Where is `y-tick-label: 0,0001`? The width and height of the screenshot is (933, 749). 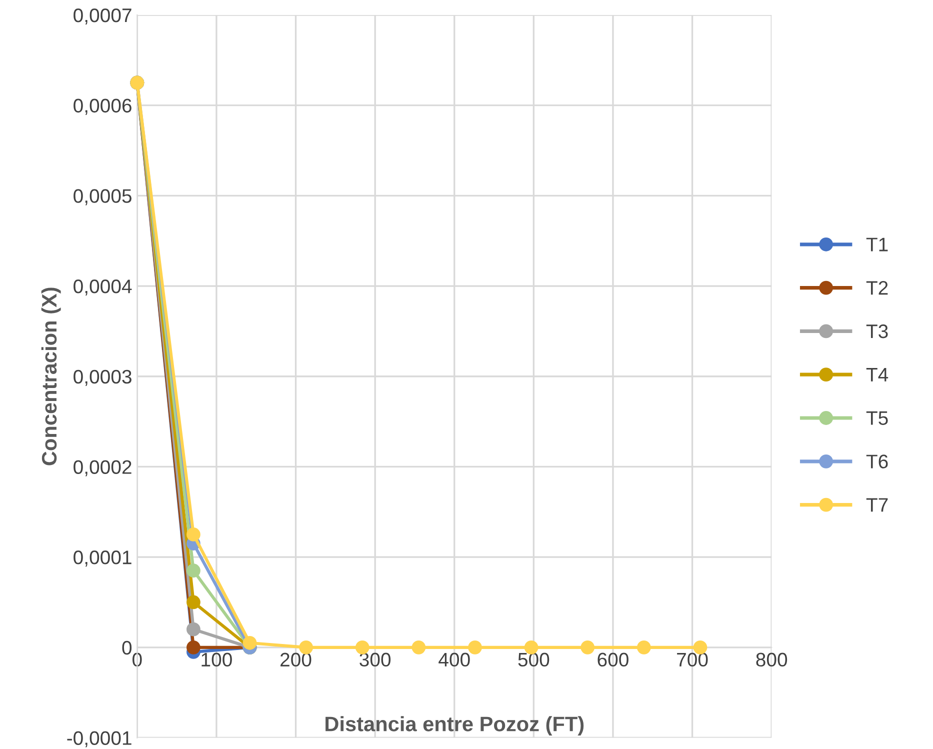 y-tick-label: 0,0001 is located at coordinates (103, 558).